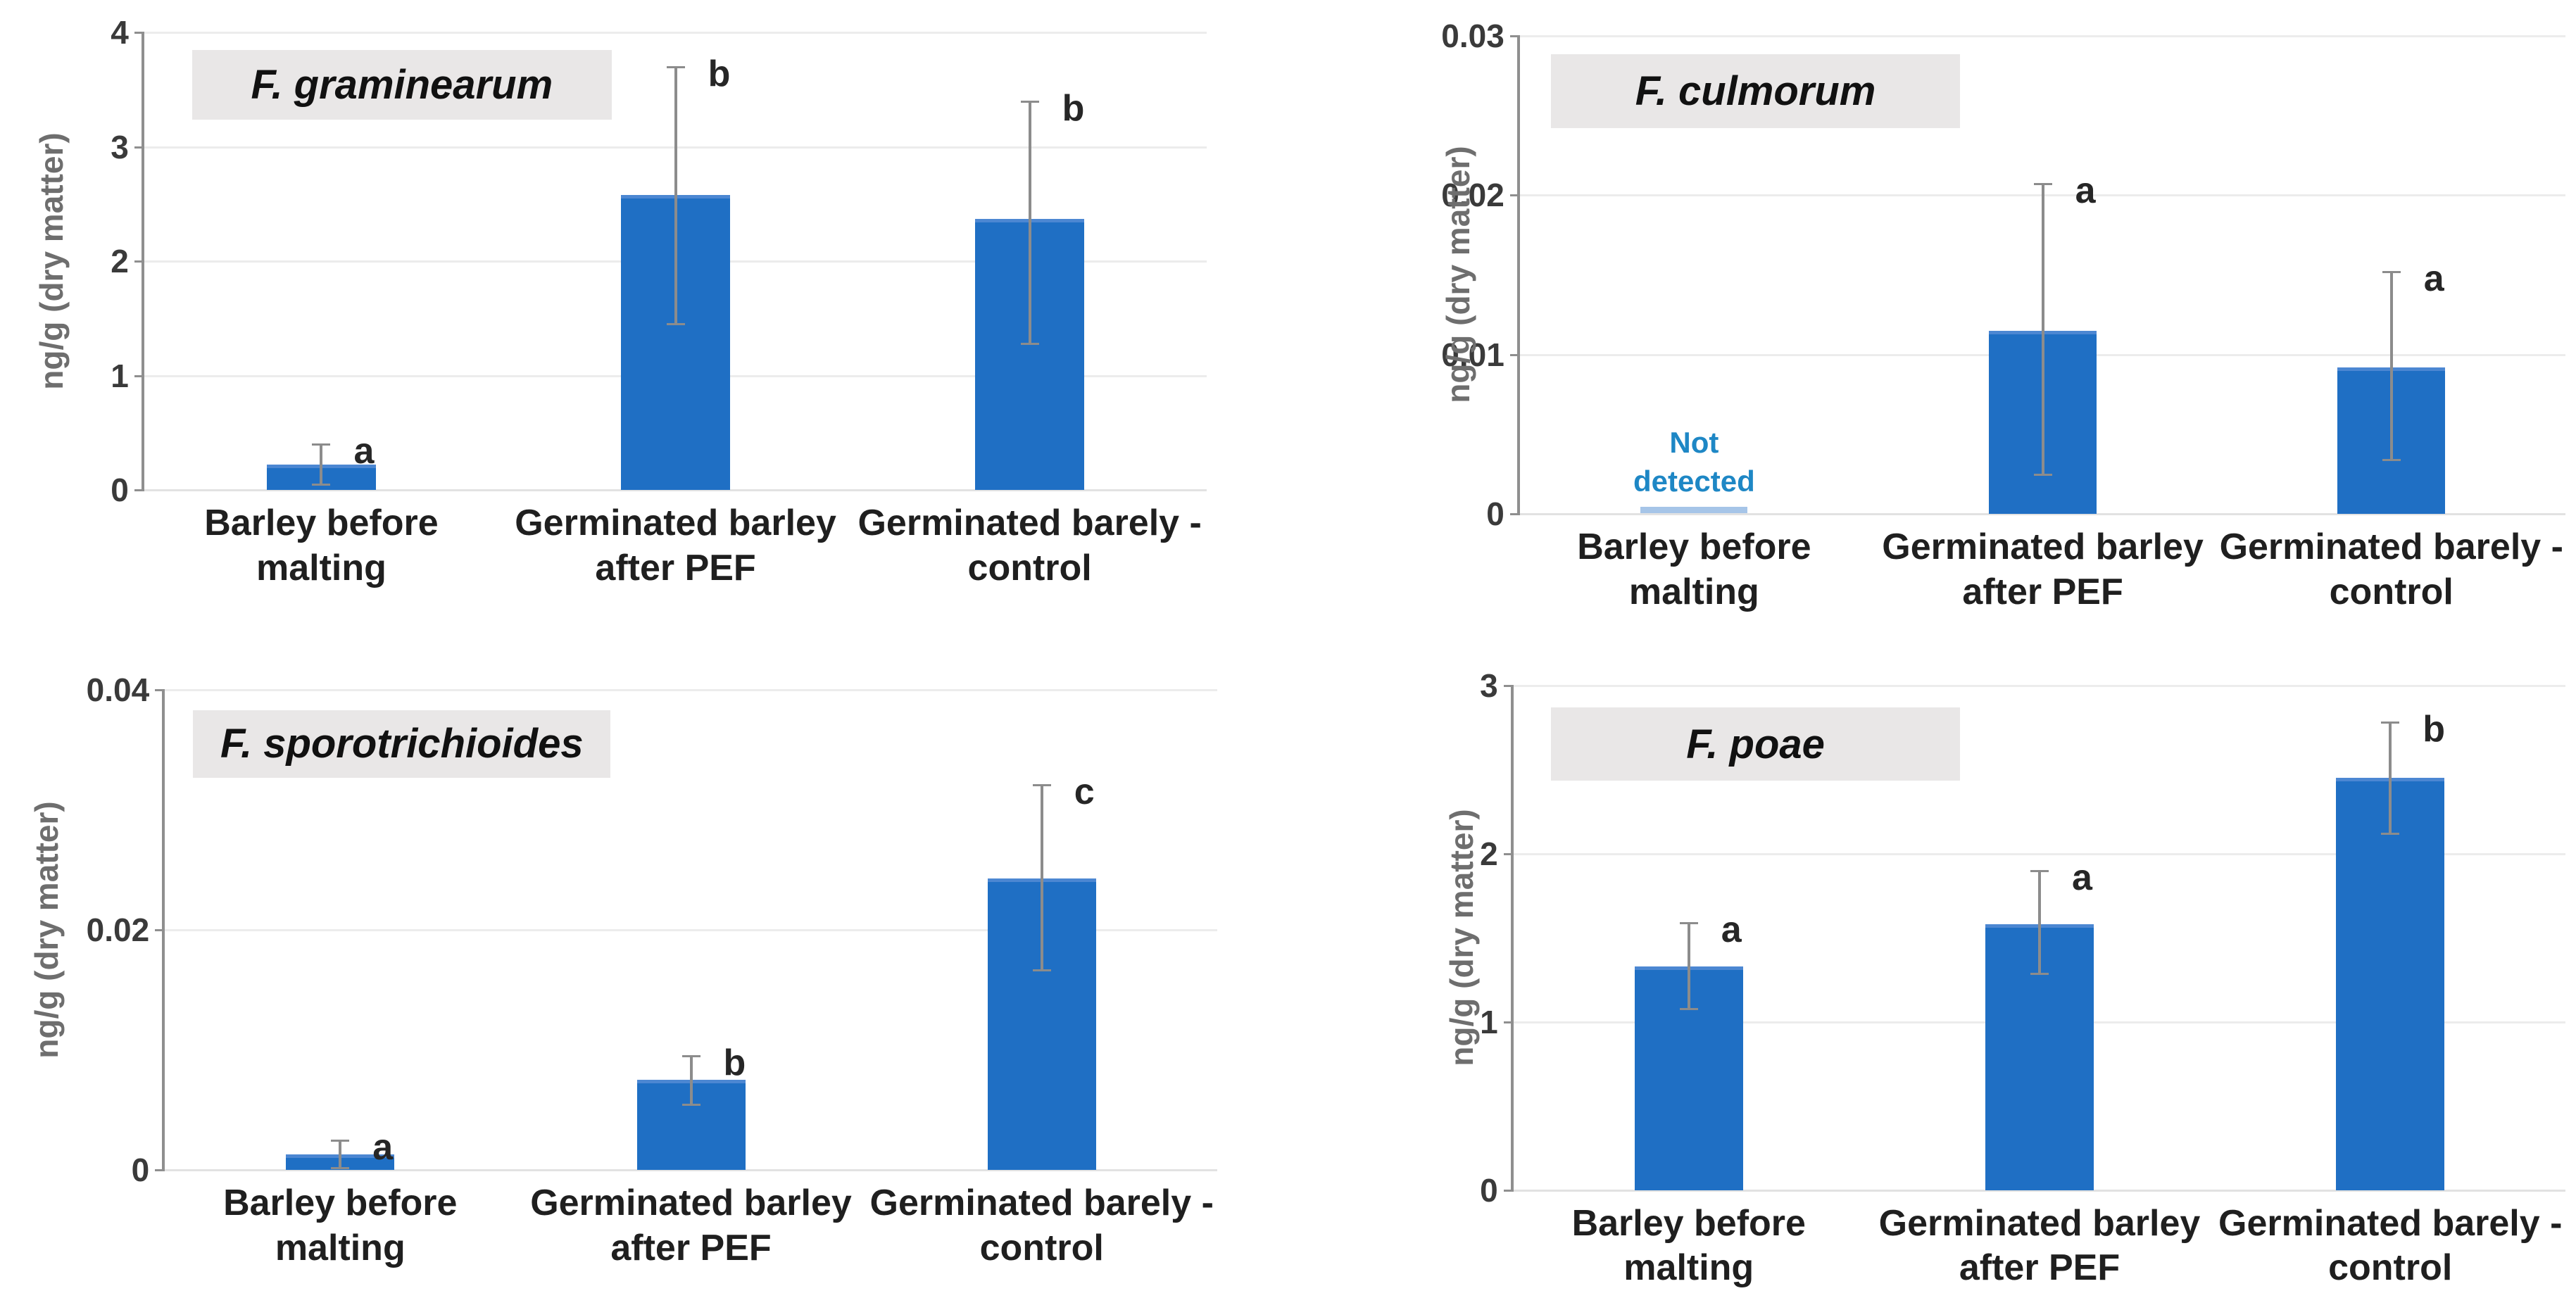  I want to click on y-tick-label: 0.03, so click(1472, 35).